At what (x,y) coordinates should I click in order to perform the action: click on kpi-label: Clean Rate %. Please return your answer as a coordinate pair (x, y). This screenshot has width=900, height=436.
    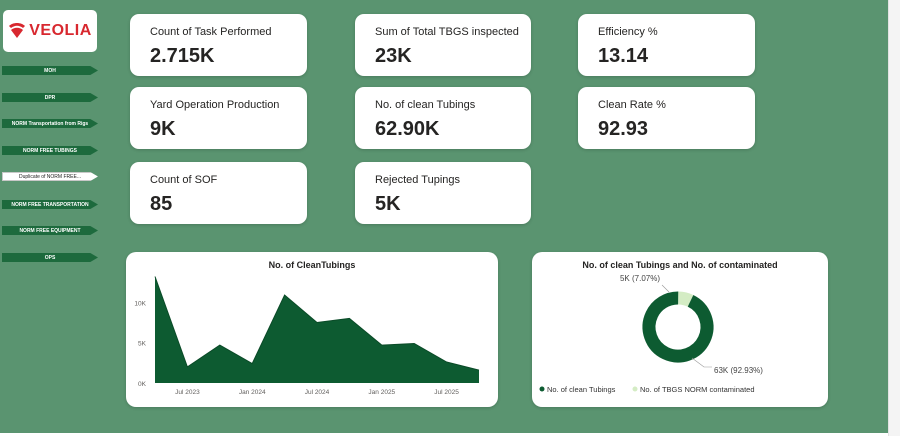
    Looking at the image, I should click on (632, 105).